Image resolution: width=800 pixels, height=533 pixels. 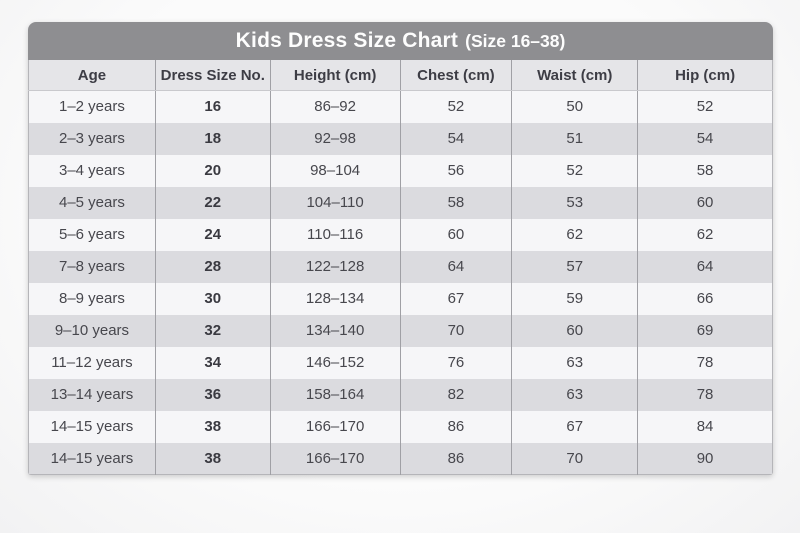 I want to click on height-cell: 122–128, so click(x=335, y=266).